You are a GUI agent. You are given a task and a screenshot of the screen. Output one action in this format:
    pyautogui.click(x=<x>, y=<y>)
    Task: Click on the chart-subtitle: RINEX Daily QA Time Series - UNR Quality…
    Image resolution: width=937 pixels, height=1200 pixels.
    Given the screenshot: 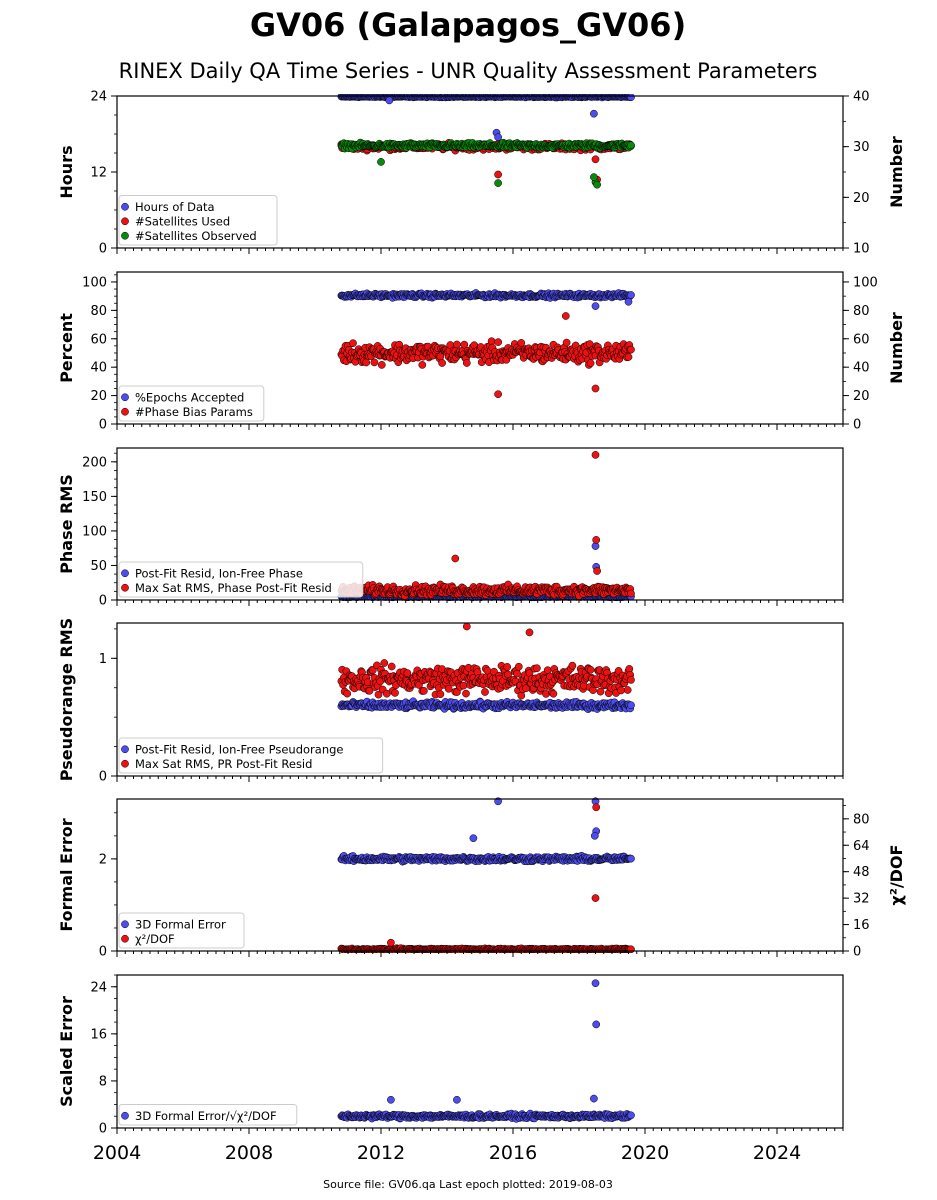 What is the action you would take?
    pyautogui.click(x=468, y=71)
    